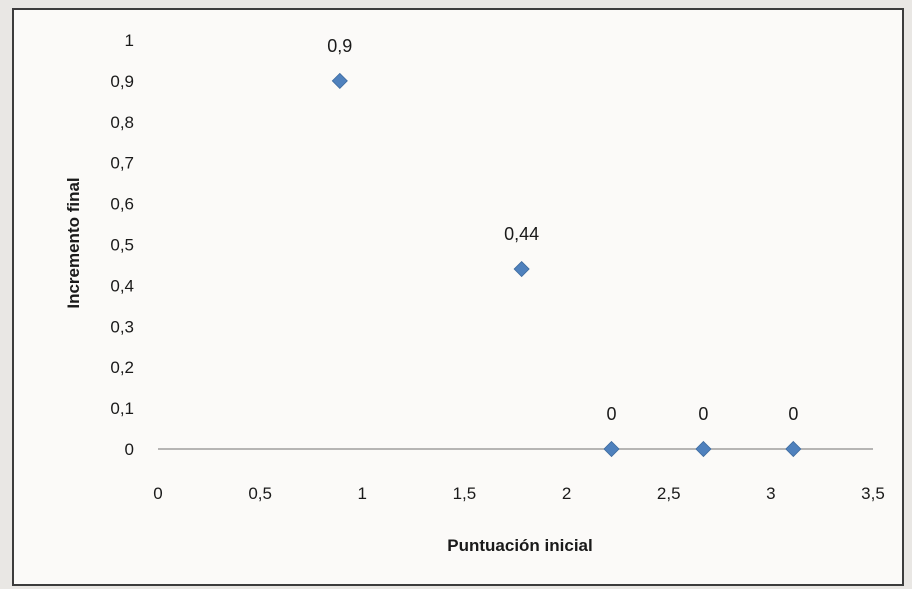 The height and width of the screenshot is (589, 912). I want to click on x-tick-label: 3,5, so click(873, 493).